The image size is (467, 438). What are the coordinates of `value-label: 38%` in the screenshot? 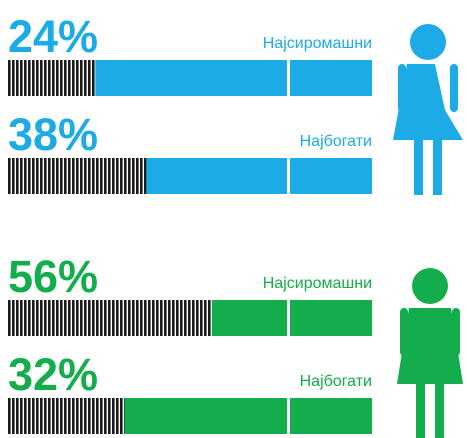 It's located at (53, 134).